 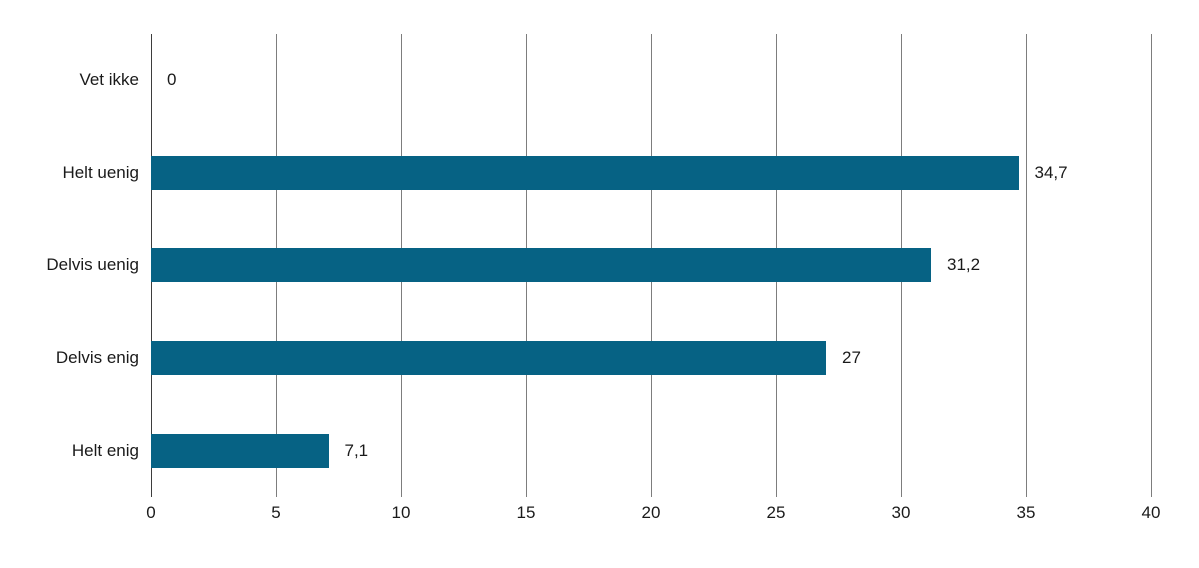 What do you see at coordinates (1051, 172) in the screenshot?
I see `value-label: 34,7` at bounding box center [1051, 172].